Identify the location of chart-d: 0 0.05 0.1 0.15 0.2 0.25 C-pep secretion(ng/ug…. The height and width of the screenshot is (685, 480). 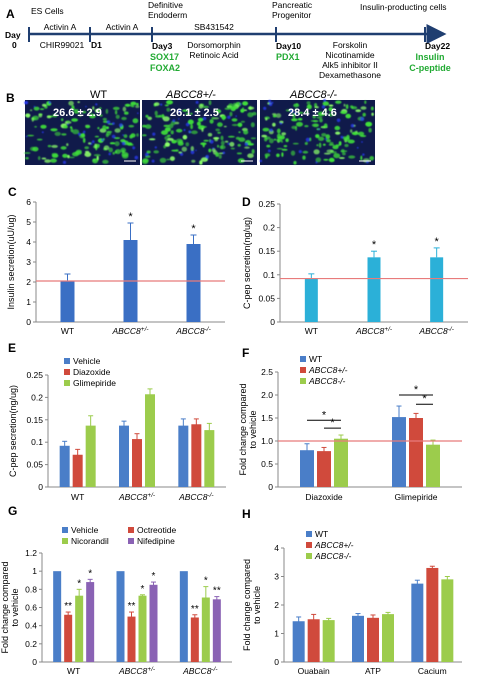
(355, 267).